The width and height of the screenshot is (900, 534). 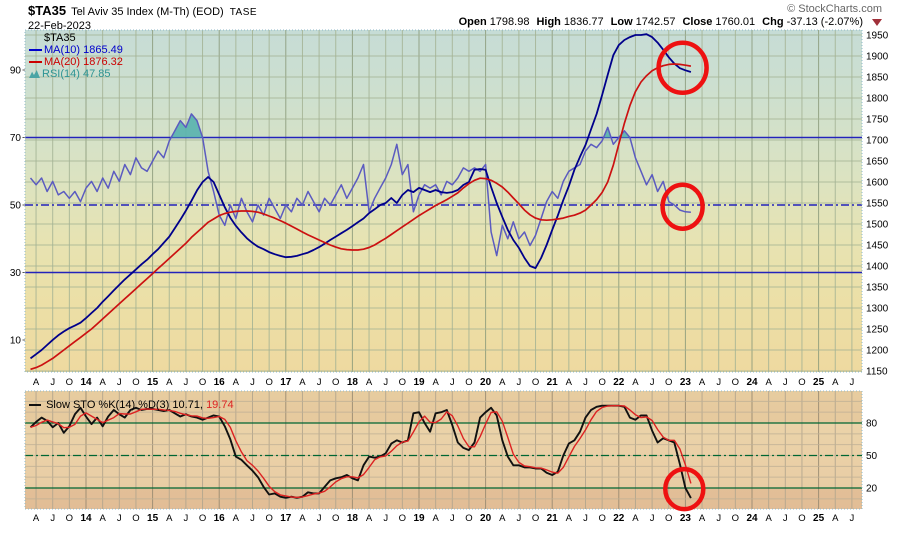 I want to click on exchange-label: TASE, so click(x=243, y=12).